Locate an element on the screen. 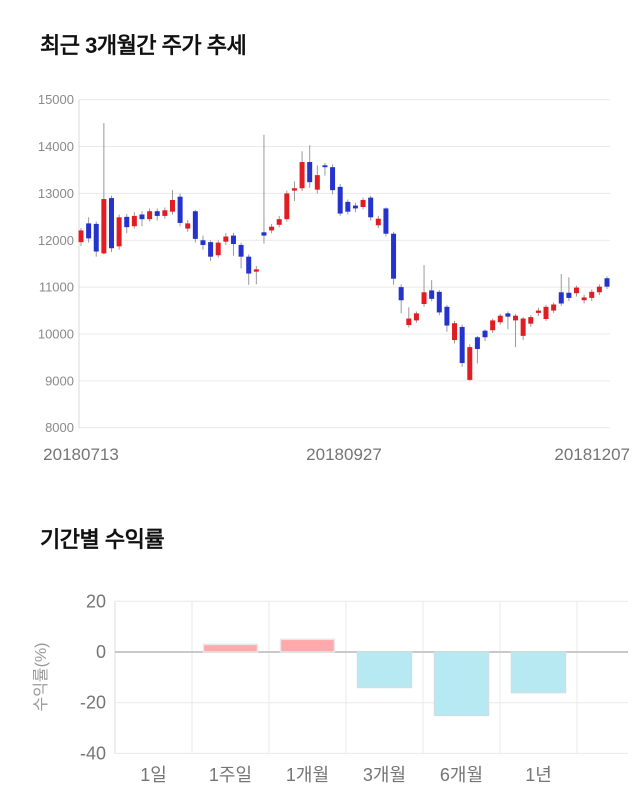 Image resolution: width=640 pixels, height=810 pixels. y-axis-tick-label: 9000 is located at coordinates (59, 380).